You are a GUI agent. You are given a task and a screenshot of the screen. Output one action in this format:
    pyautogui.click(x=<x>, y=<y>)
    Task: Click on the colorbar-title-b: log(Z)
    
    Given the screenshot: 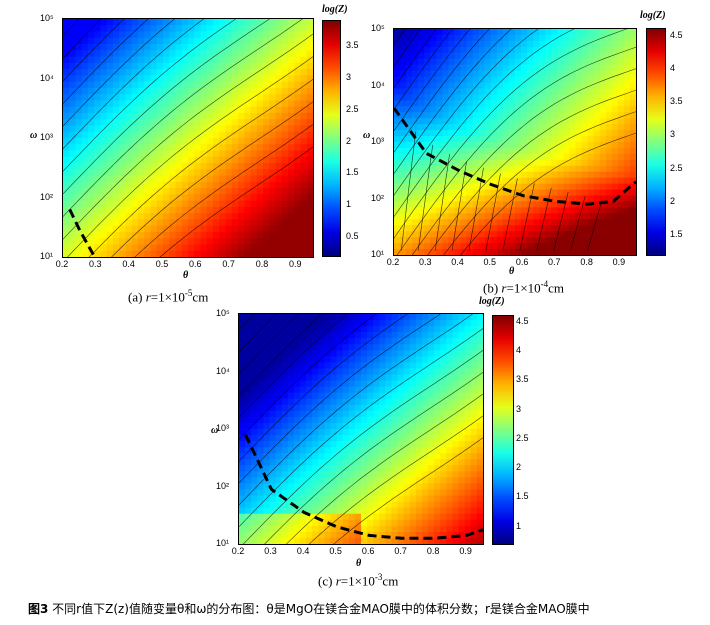 What is the action you would take?
    pyautogui.click(x=653, y=15)
    